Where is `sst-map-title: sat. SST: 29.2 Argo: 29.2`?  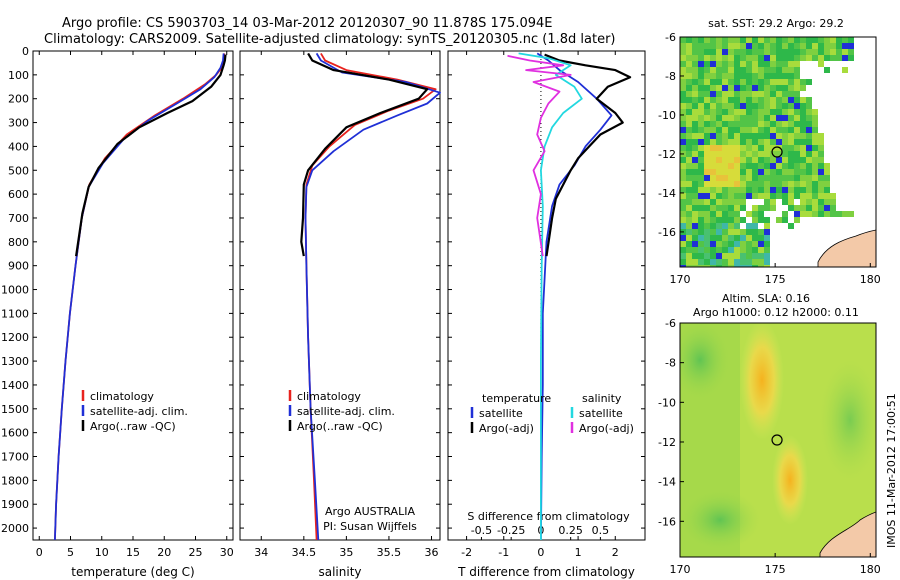 sst-map-title: sat. SST: 29.2 Argo: 29.2 is located at coordinates (776, 23).